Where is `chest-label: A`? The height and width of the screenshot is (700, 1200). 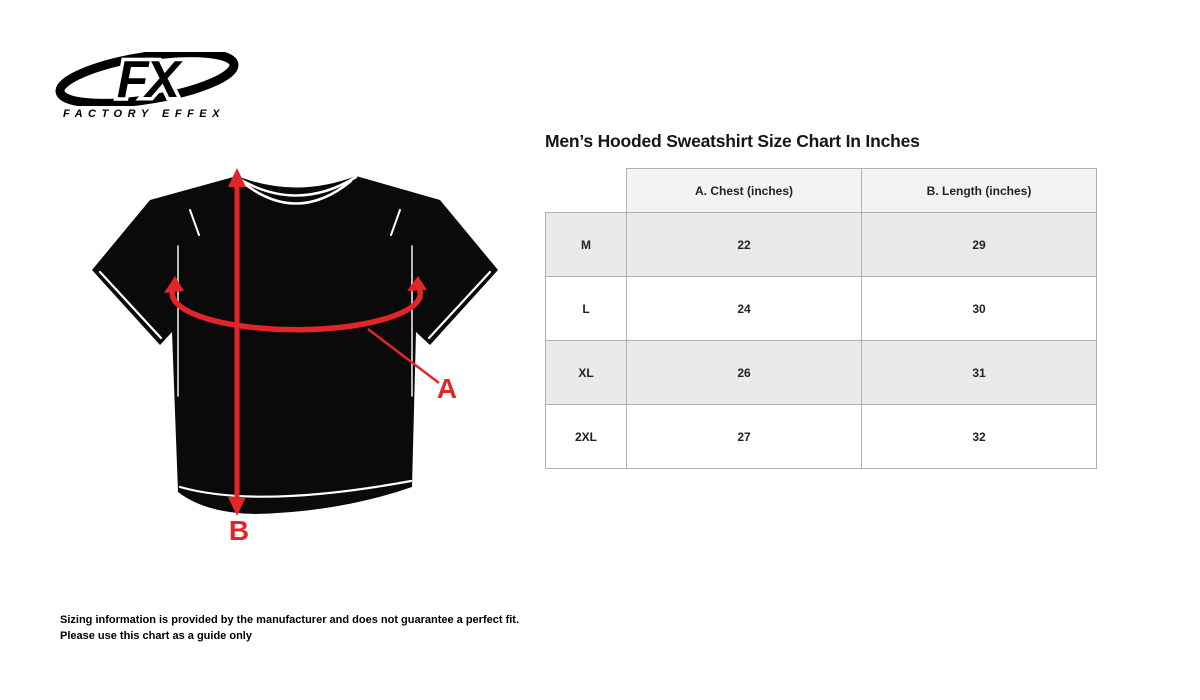
chest-label: A is located at coordinates (447, 388).